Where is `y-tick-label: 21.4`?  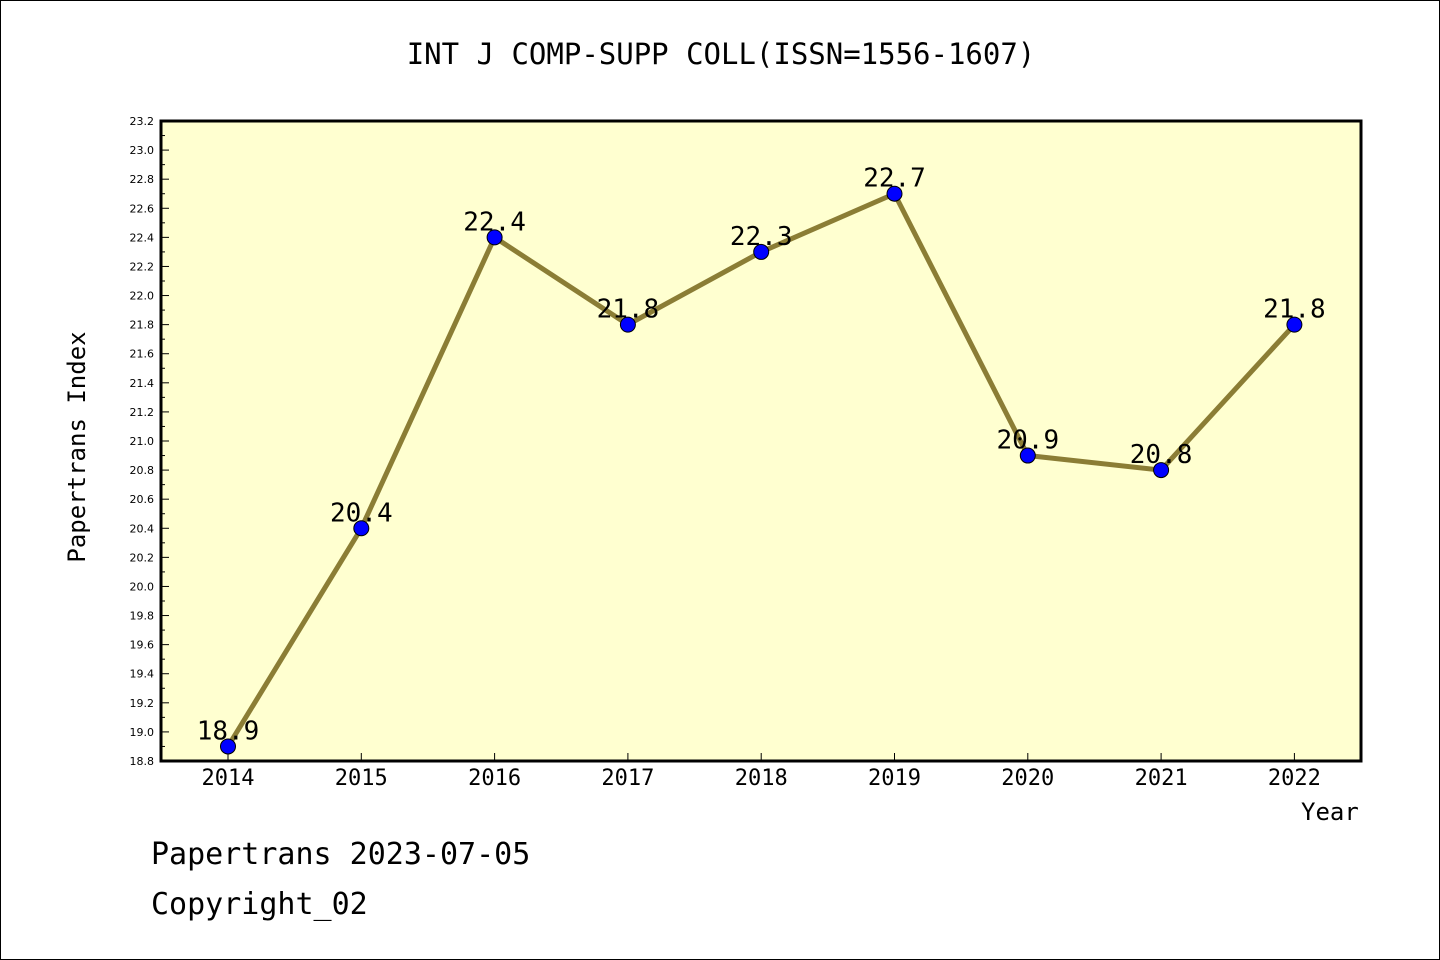
y-tick-label: 21.4 is located at coordinates (142, 383).